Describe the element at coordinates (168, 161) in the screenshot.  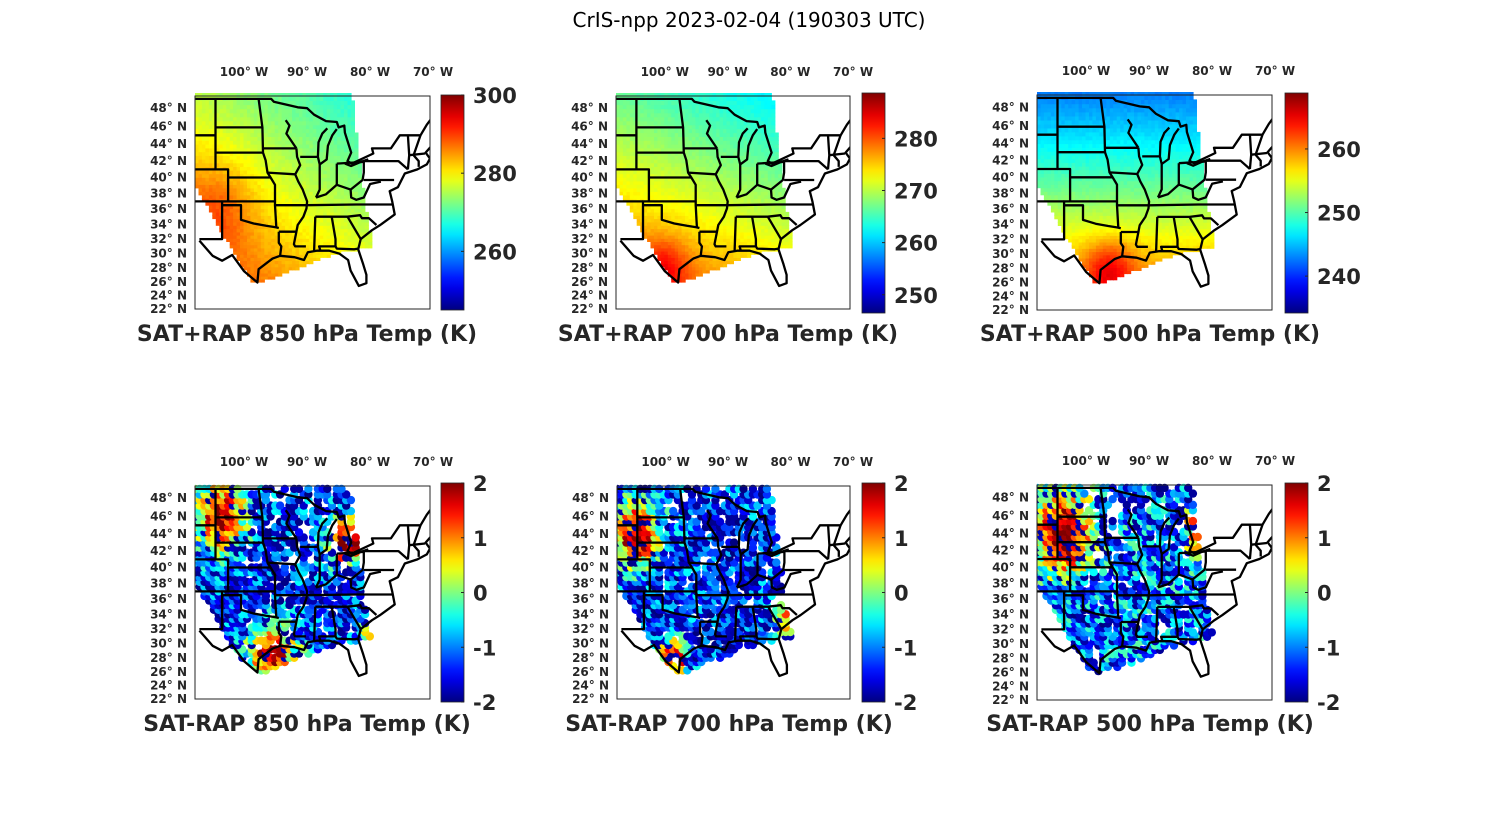
I see `lat-tick-label: 42° N` at that location.